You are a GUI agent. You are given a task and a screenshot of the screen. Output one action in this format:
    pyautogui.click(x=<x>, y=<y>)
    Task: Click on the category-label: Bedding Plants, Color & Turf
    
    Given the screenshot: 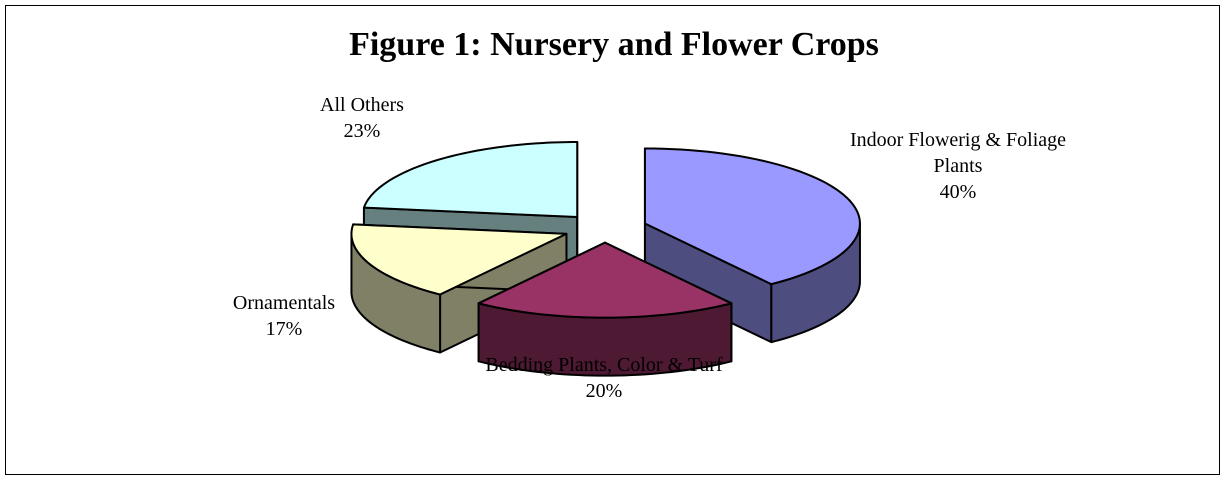 What is the action you would take?
    pyautogui.click(x=604, y=365)
    